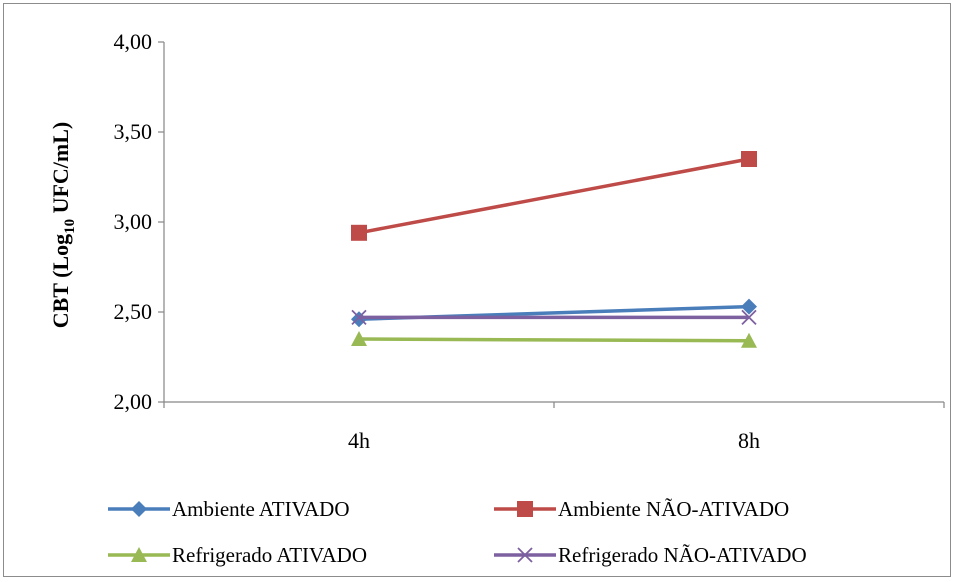  Describe the element at coordinates (525, 555) in the screenshot. I see `legend-marker-refrigerado-nao-ativado` at that location.